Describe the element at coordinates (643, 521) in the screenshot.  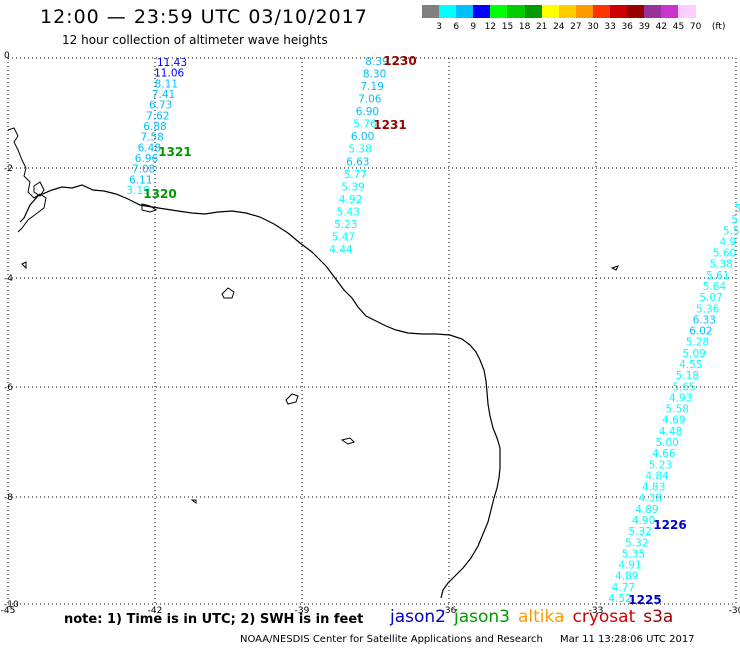
I see `swh-value: 4.90` at that location.